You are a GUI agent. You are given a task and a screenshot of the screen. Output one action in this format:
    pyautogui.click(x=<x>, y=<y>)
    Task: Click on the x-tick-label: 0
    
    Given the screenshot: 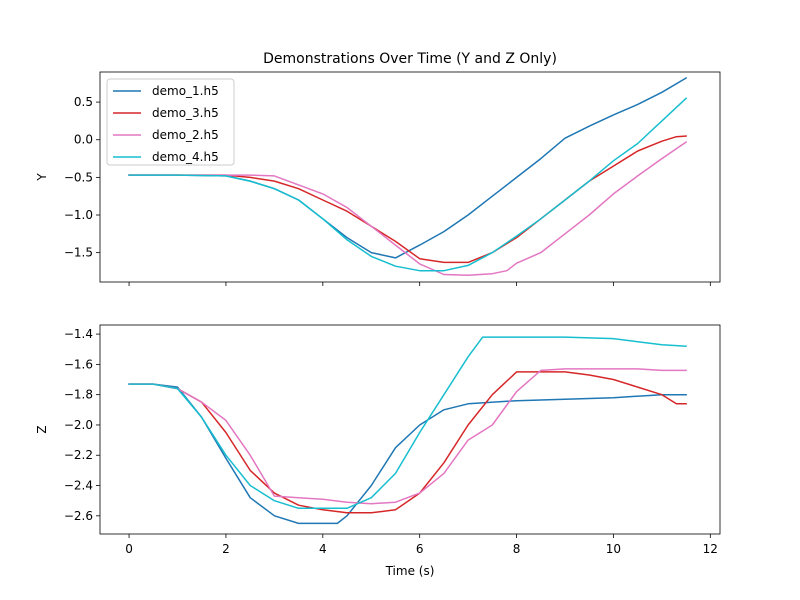 What is the action you would take?
    pyautogui.click(x=129, y=549)
    